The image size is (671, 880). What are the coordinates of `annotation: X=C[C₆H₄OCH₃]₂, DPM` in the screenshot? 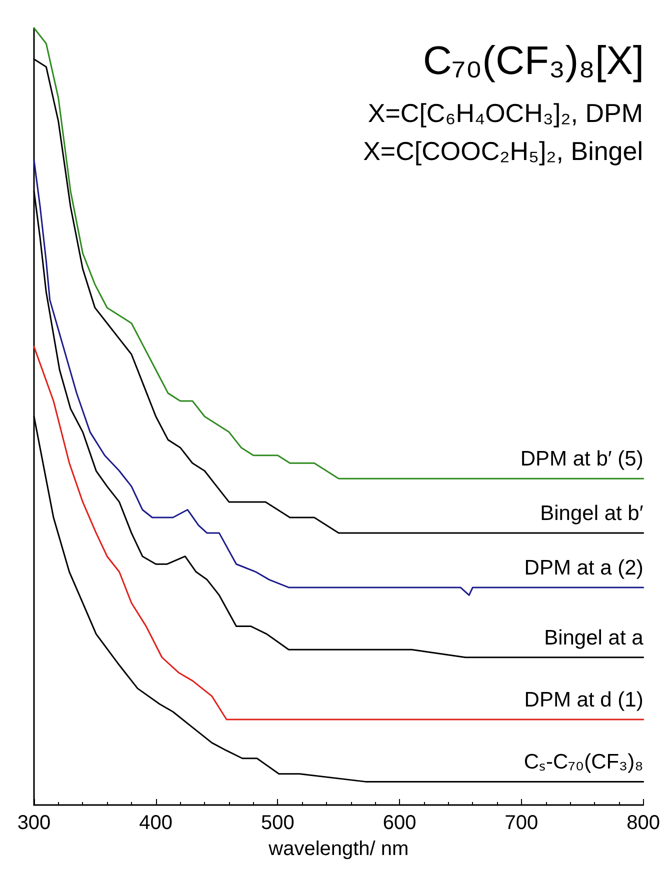 It's located at (505, 113).